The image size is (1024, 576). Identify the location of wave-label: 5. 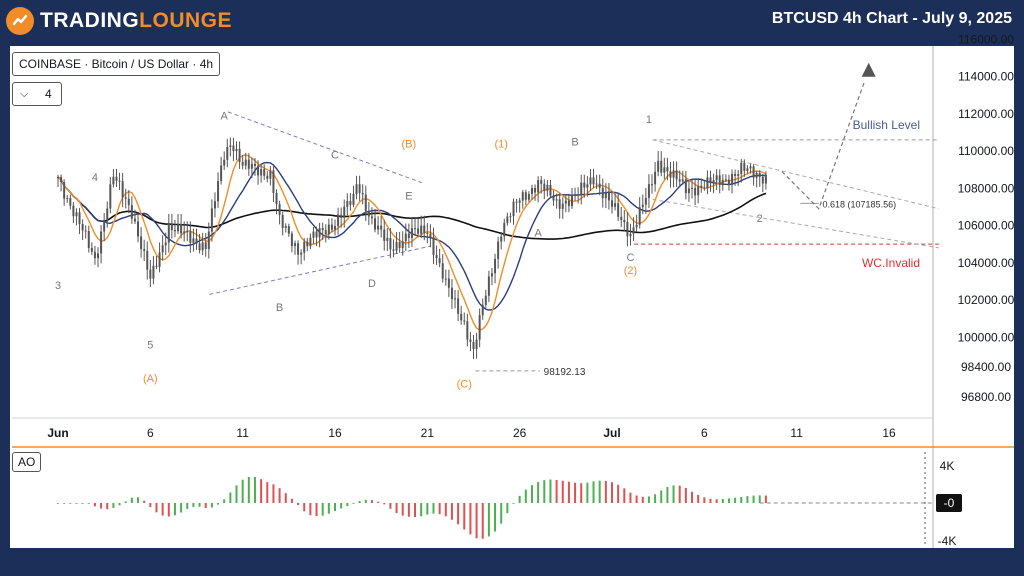
(150, 345).